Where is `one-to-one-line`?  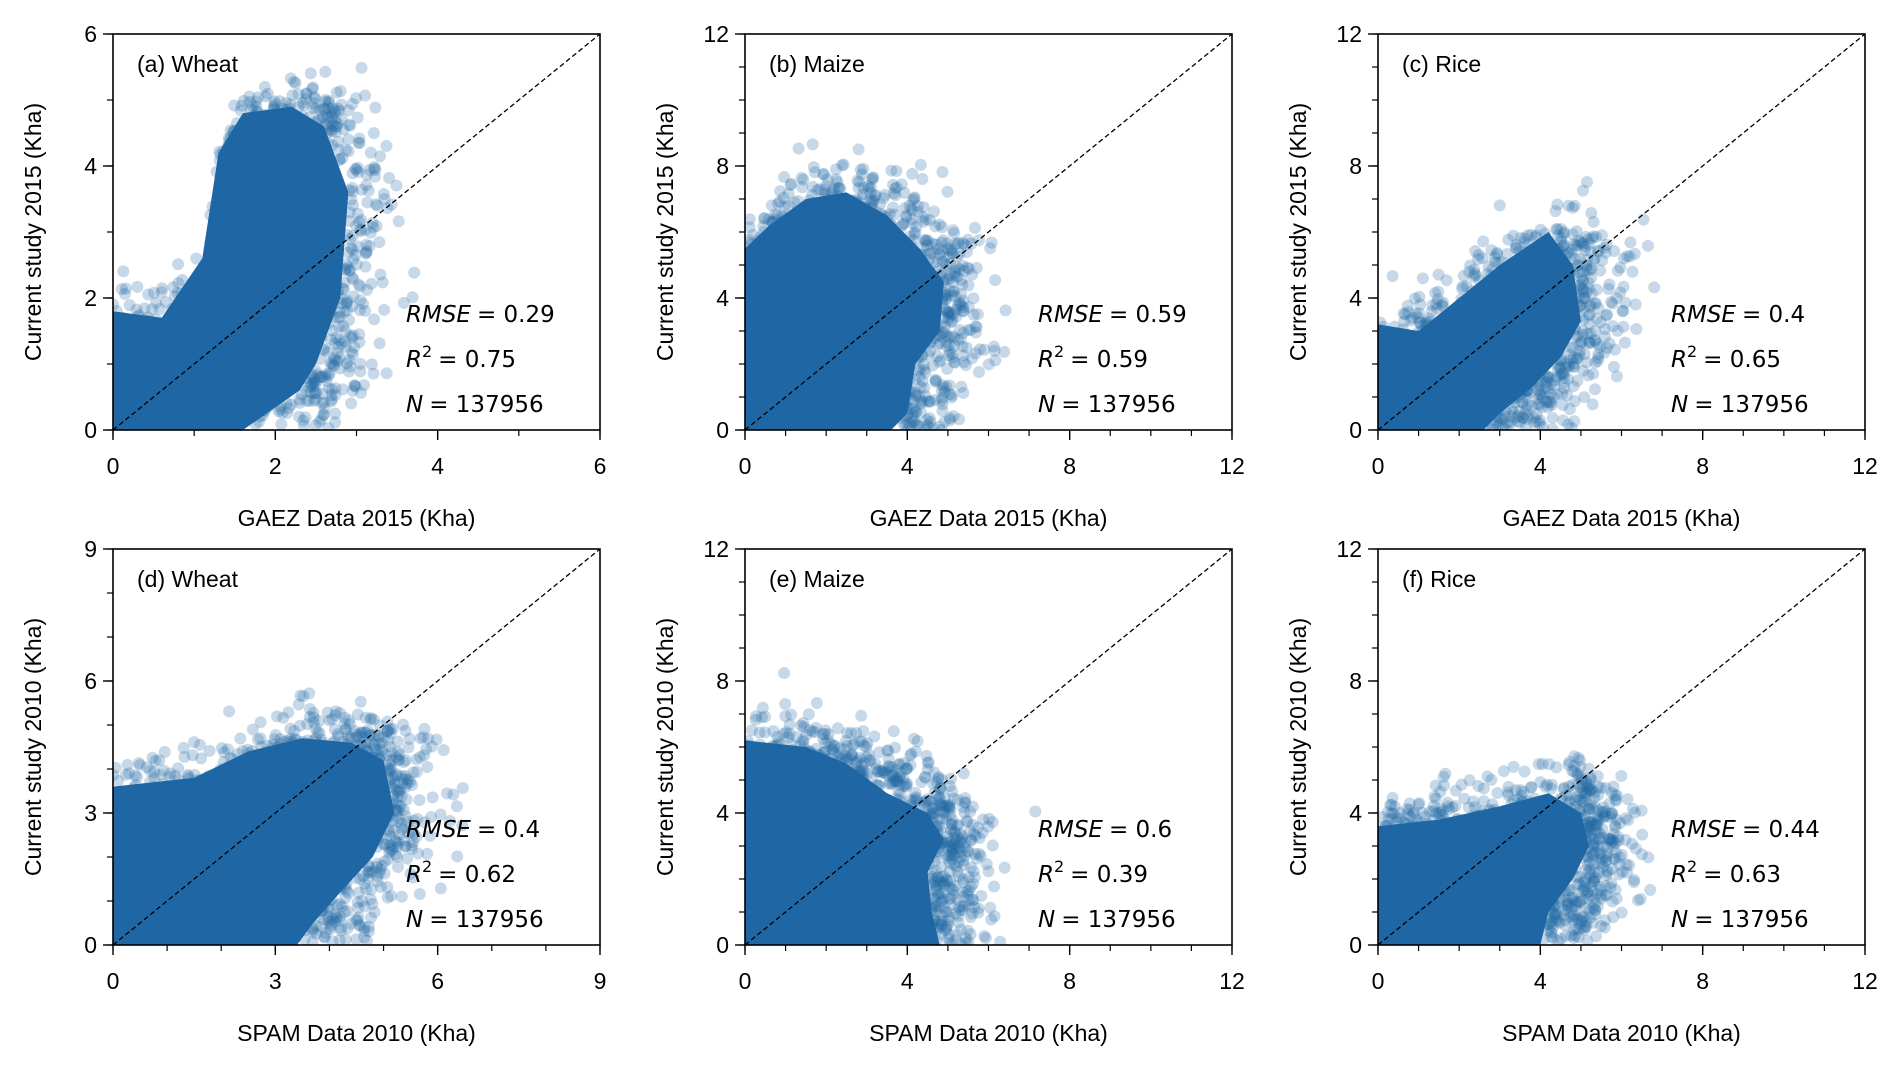 one-to-one-line is located at coordinates (1621, 232).